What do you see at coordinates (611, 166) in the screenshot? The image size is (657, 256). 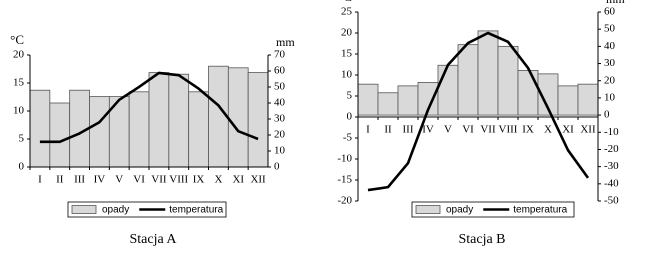 I see `y2-tick-label: -30` at bounding box center [611, 166].